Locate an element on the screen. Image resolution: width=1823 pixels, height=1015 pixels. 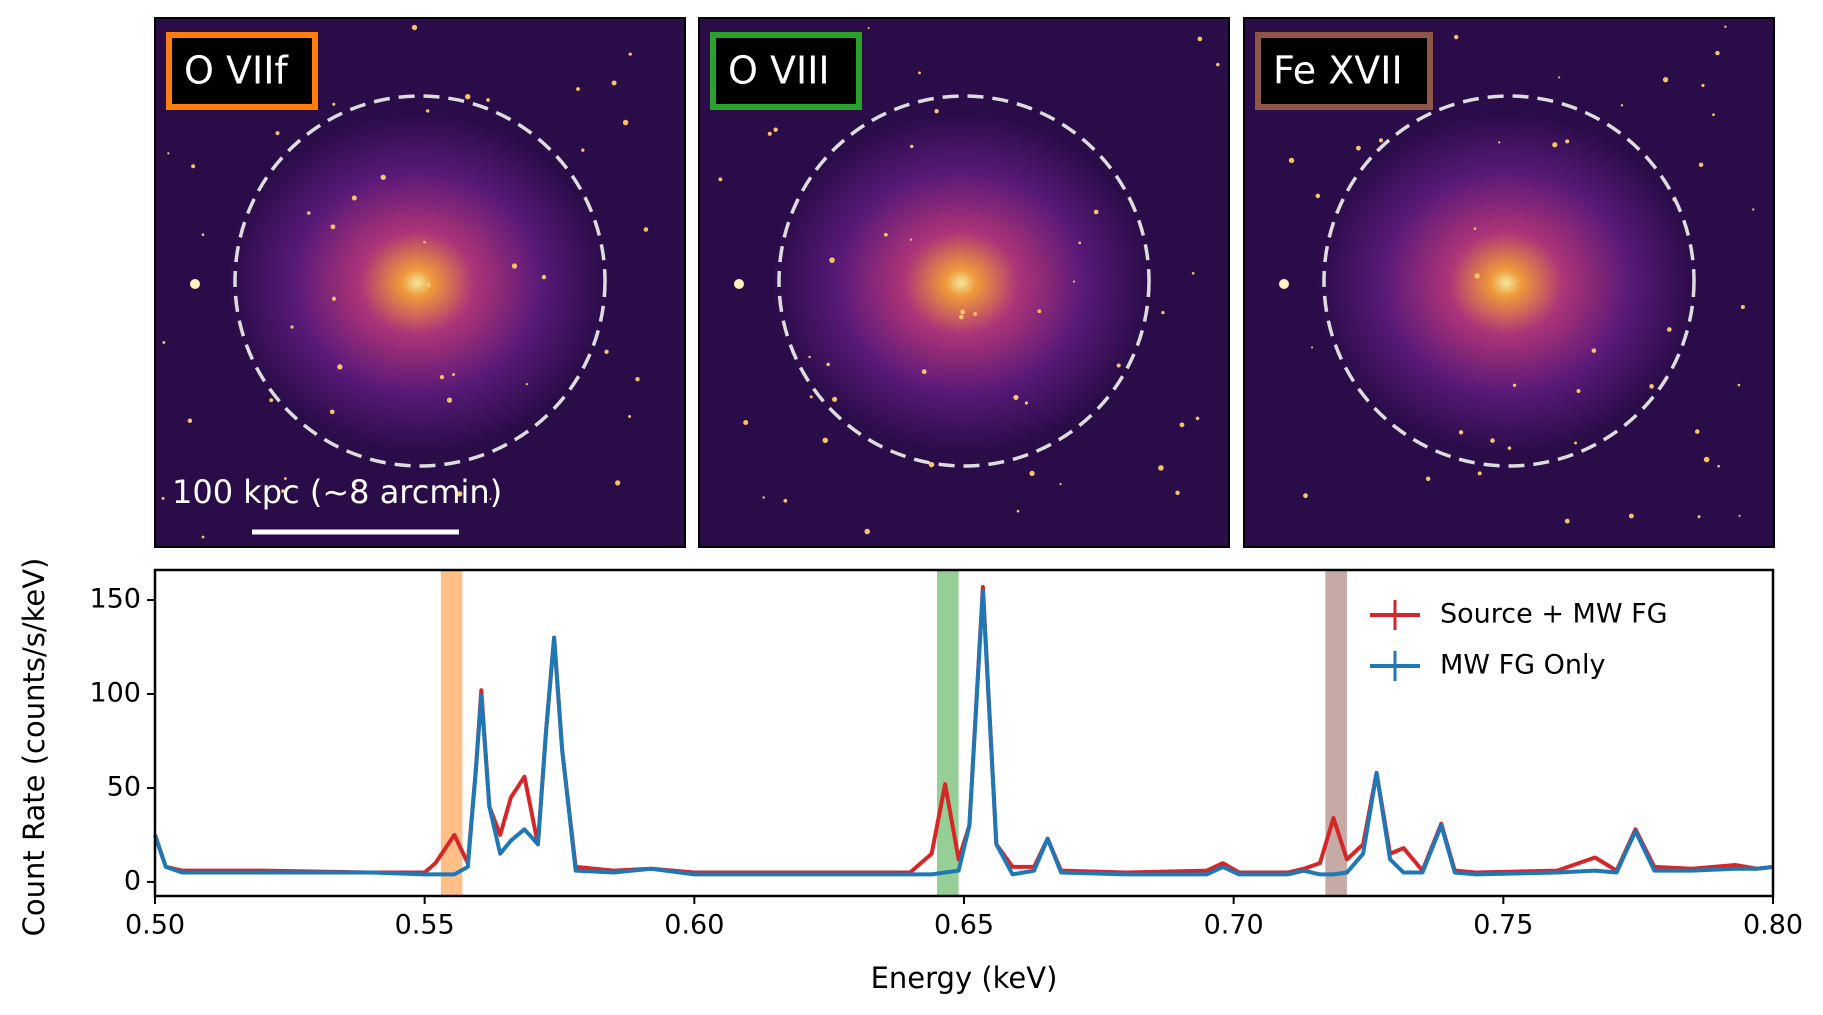
x-axis-label: Energy (keV) is located at coordinates (964, 978).